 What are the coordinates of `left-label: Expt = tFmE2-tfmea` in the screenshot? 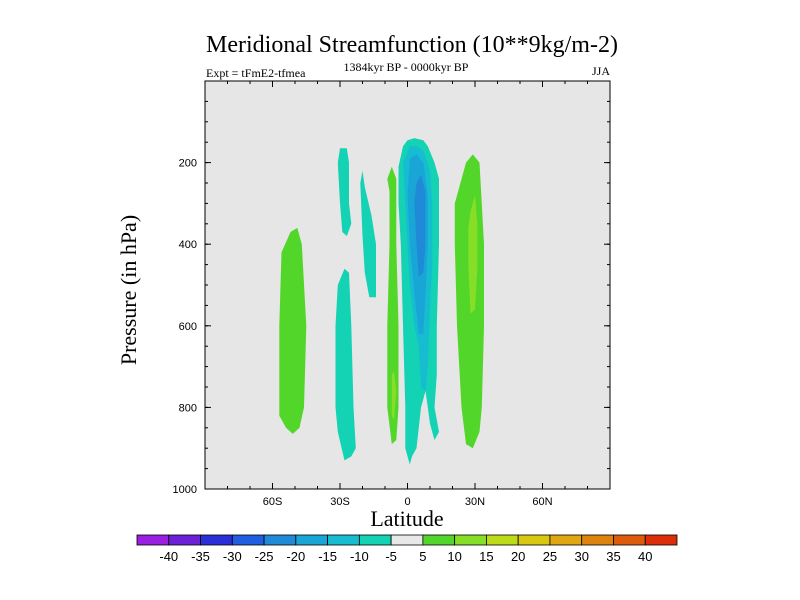 It's located at (256, 73).